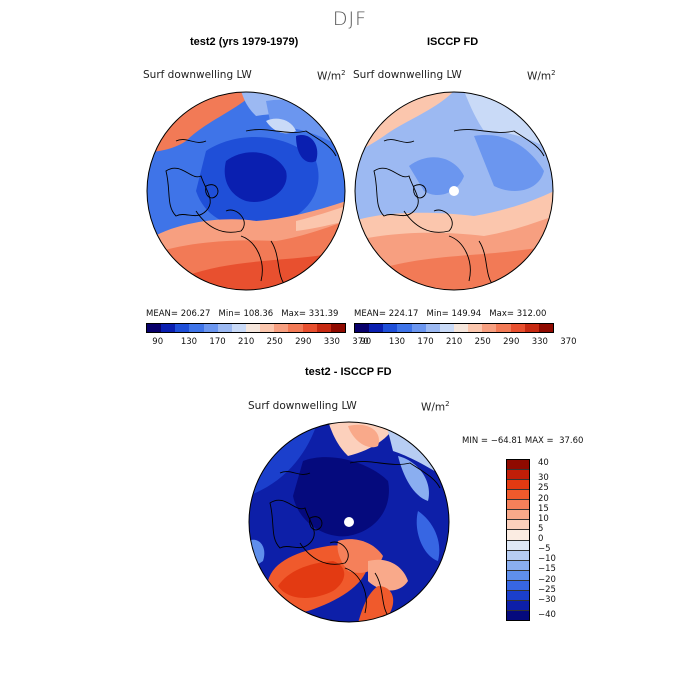 Image resolution: width=700 pixels, height=700 pixels. What do you see at coordinates (331, 76) in the screenshot?
I see `panel-units-model: W/m2` at bounding box center [331, 76].